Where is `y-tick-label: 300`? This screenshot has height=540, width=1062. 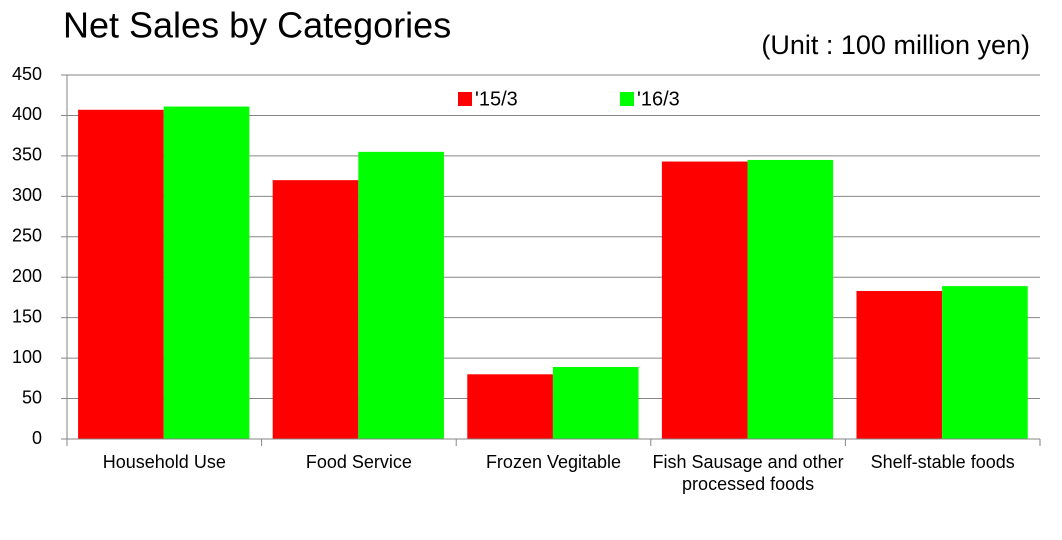 y-tick-label: 300 is located at coordinates (27, 195).